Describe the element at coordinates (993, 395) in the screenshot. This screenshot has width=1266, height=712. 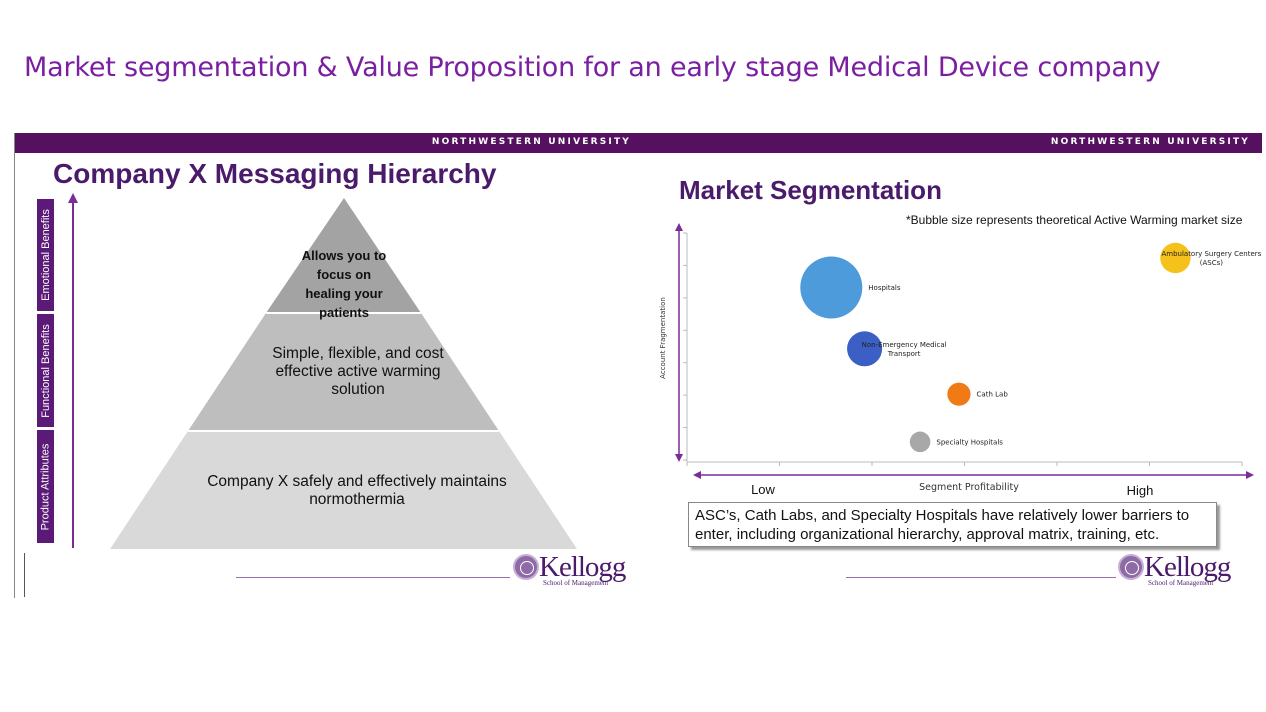
I see `bubble-label-2: Cath Lab` at that location.